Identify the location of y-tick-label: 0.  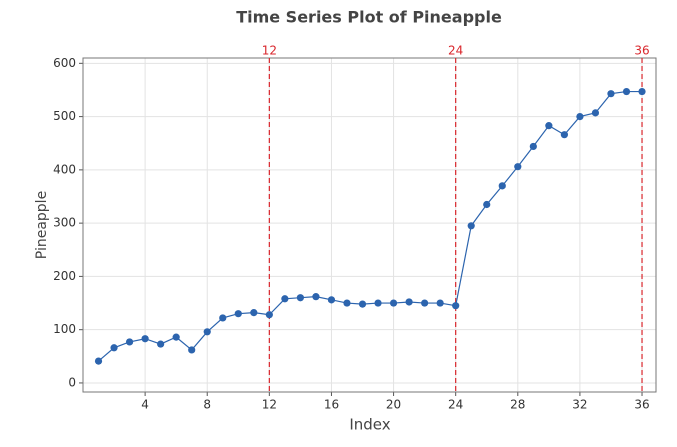
(72, 382).